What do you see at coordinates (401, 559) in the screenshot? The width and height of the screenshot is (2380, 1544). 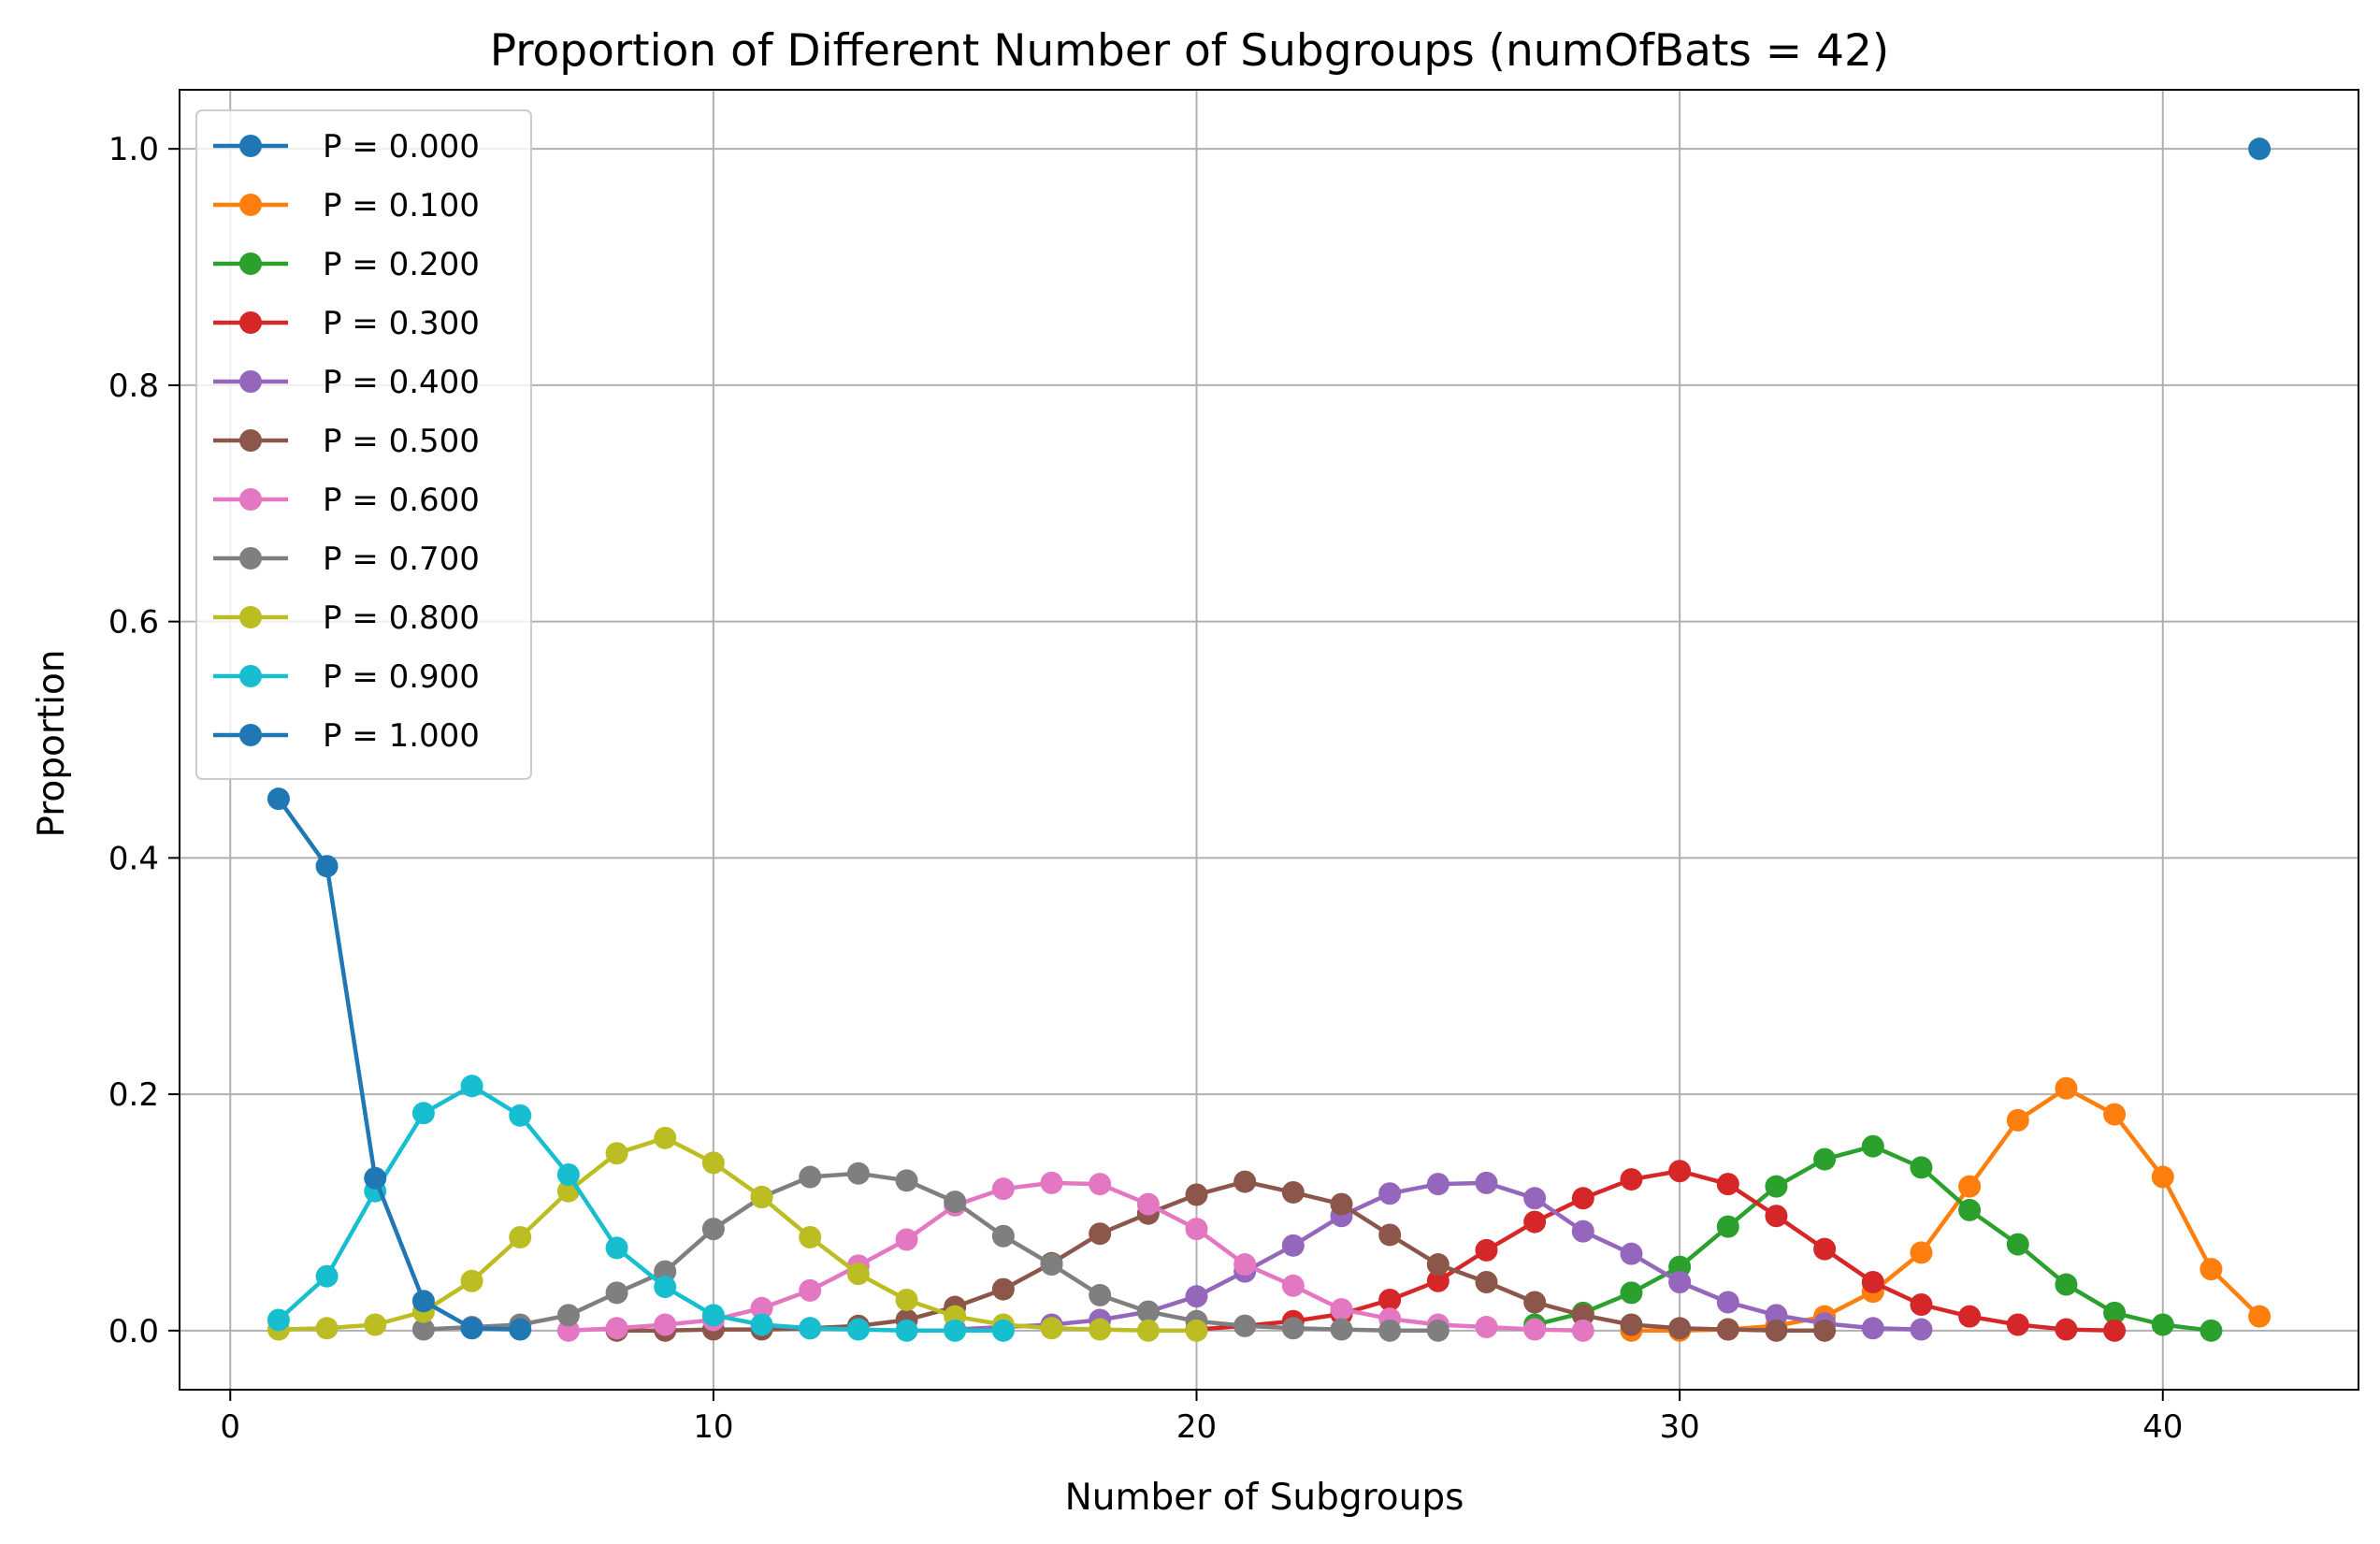 I see `legend-label: P = 0.700` at bounding box center [401, 559].